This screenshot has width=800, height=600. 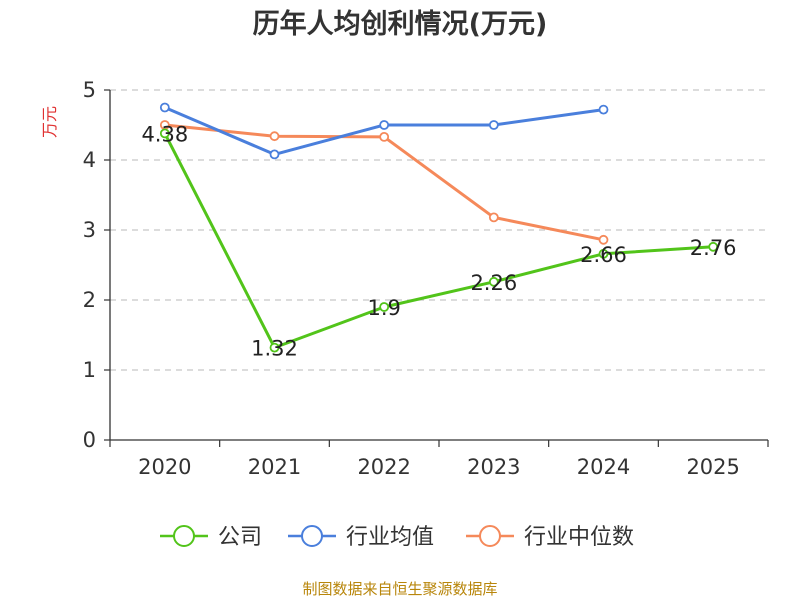 What do you see at coordinates (211, 537) in the screenshot?
I see `legend-item-0: 公司` at bounding box center [211, 537].